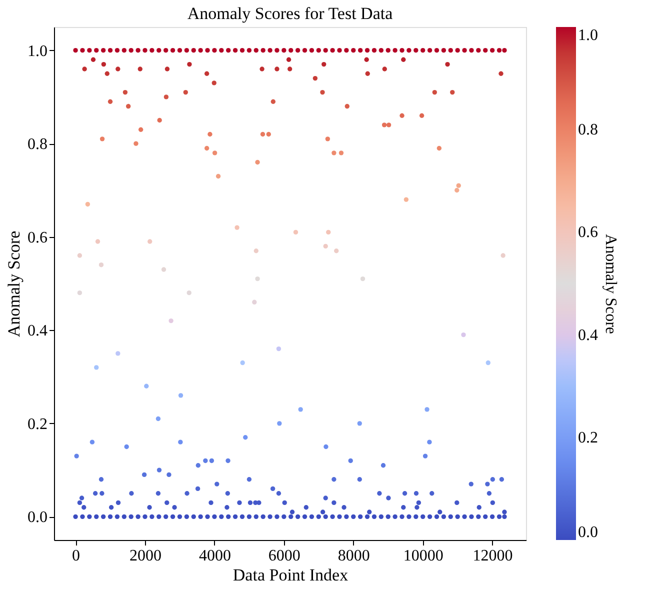  Describe the element at coordinates (38, 51) in the screenshot. I see `y-tick-label: 1.0` at that location.